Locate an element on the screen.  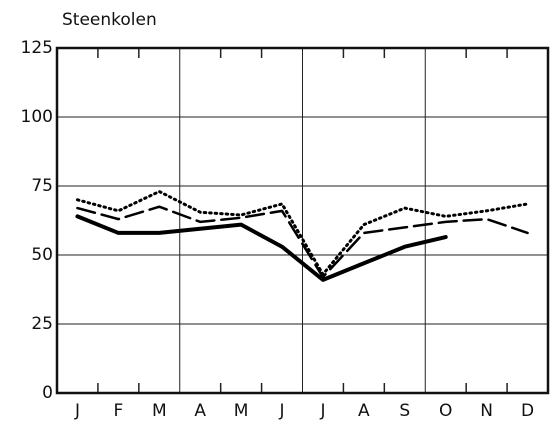
y-tick-label: 75 is located at coordinates (42, 186).